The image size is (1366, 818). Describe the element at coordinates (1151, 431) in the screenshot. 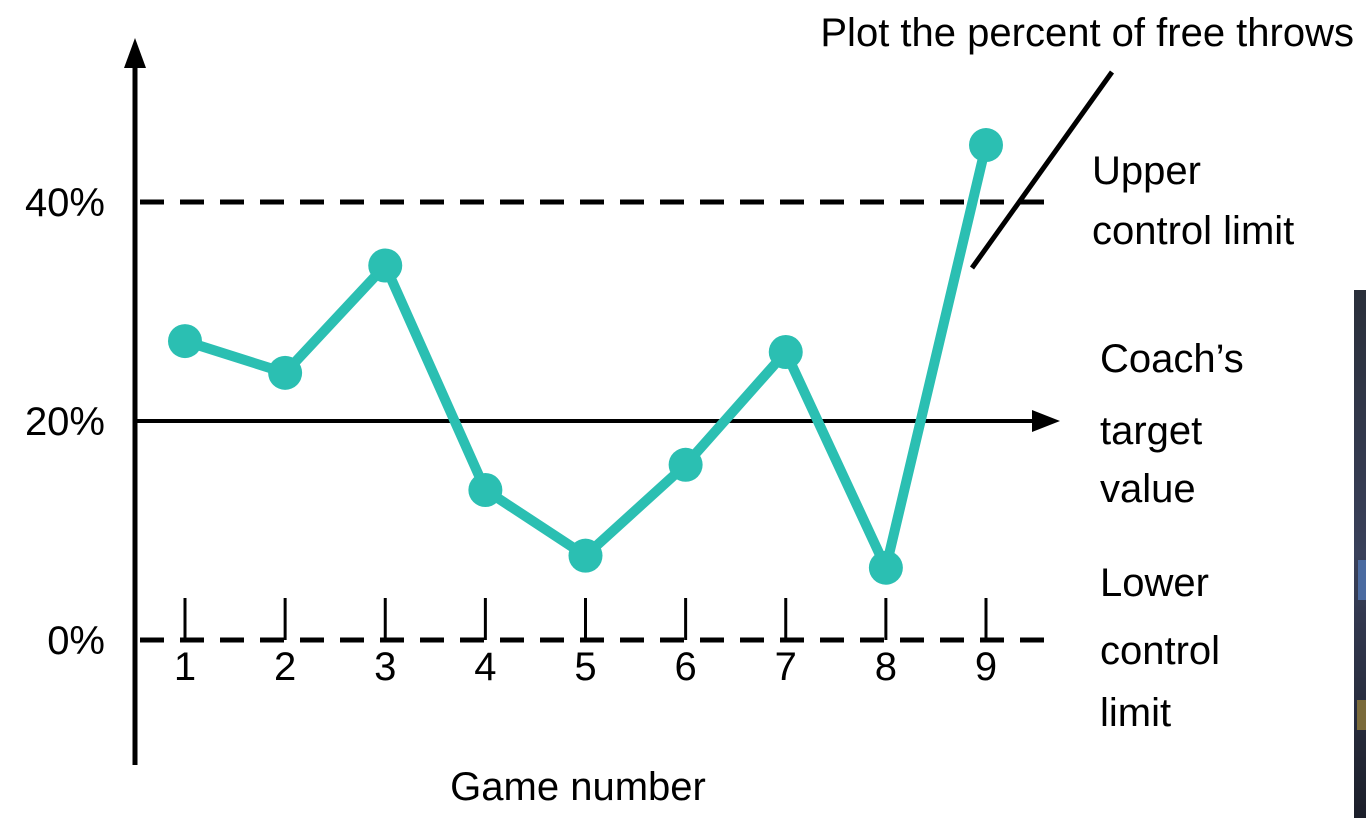

I see `target-label-line-2: target` at that location.